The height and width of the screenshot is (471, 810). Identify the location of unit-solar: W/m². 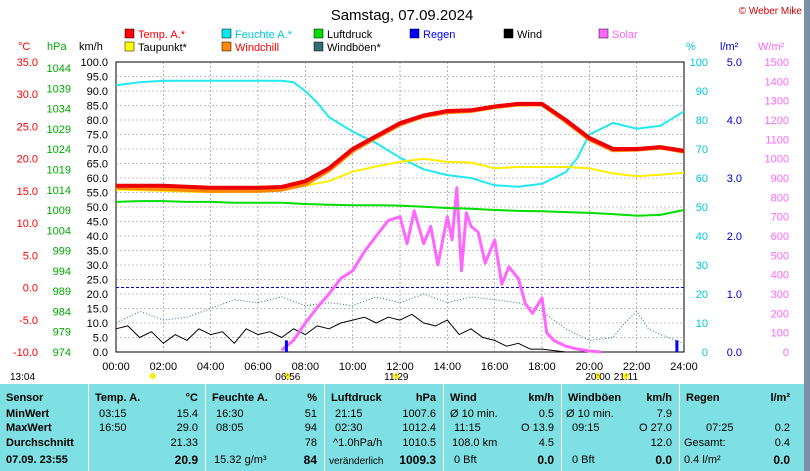
(771, 47).